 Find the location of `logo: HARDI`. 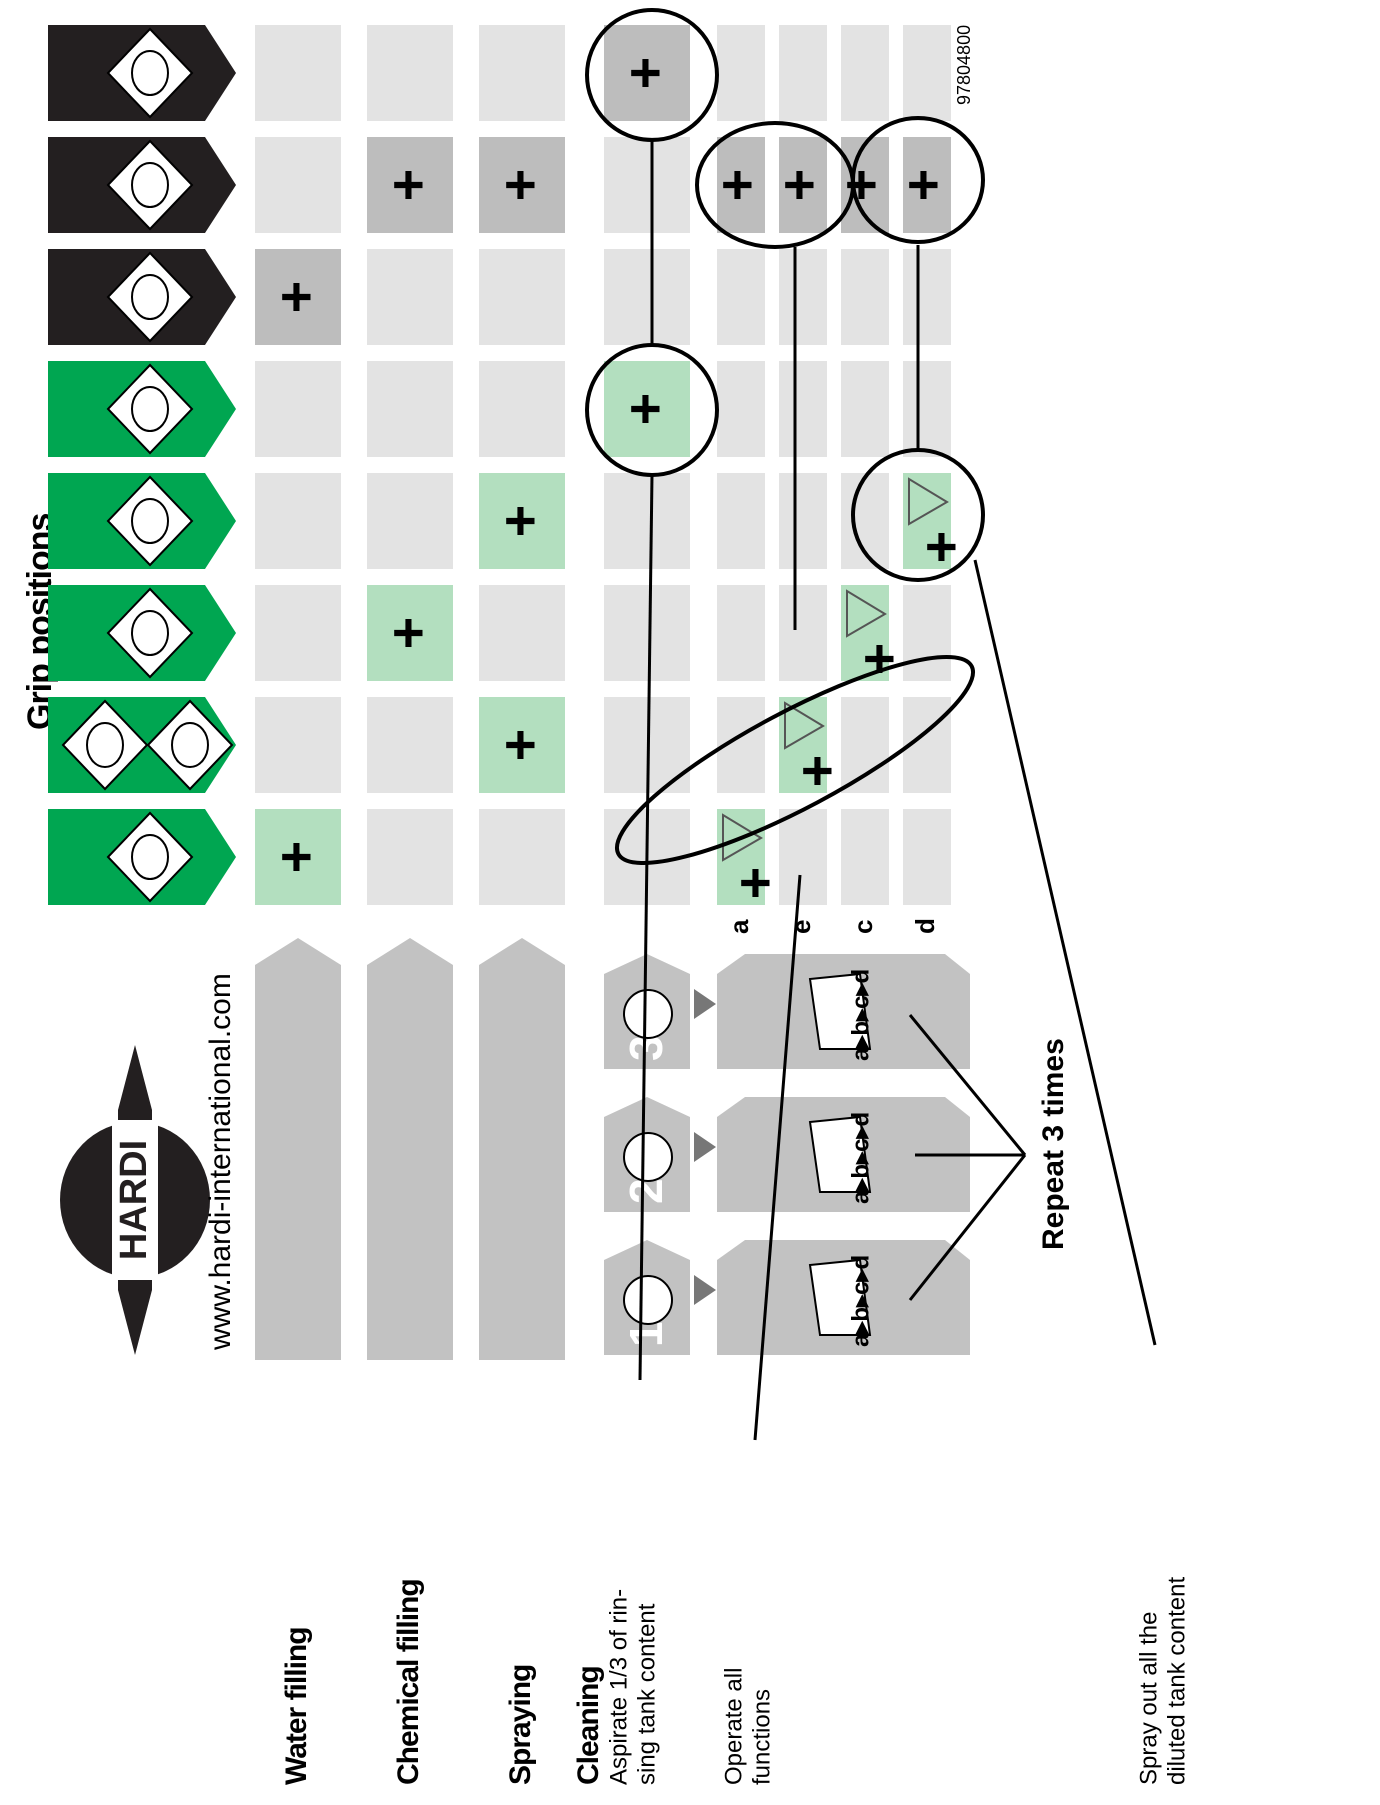

logo: HARDI is located at coordinates (134, 1200).